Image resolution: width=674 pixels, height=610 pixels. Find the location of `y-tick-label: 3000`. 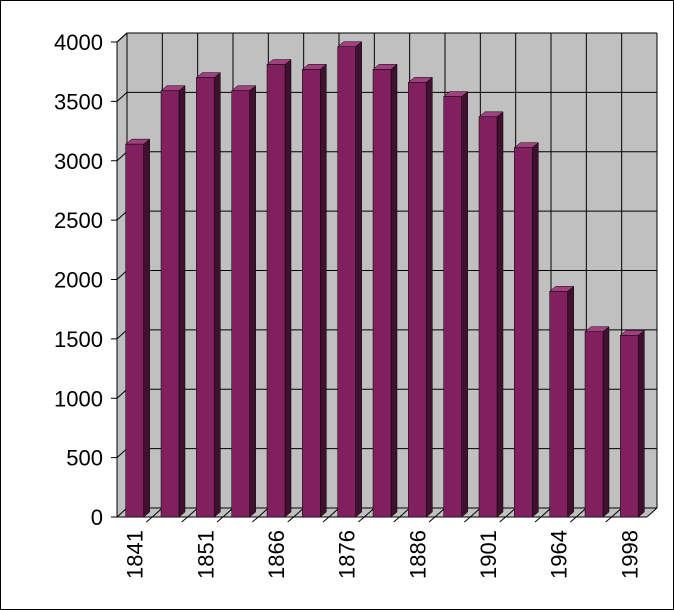

y-tick-label: 3000 is located at coordinates (78, 161).